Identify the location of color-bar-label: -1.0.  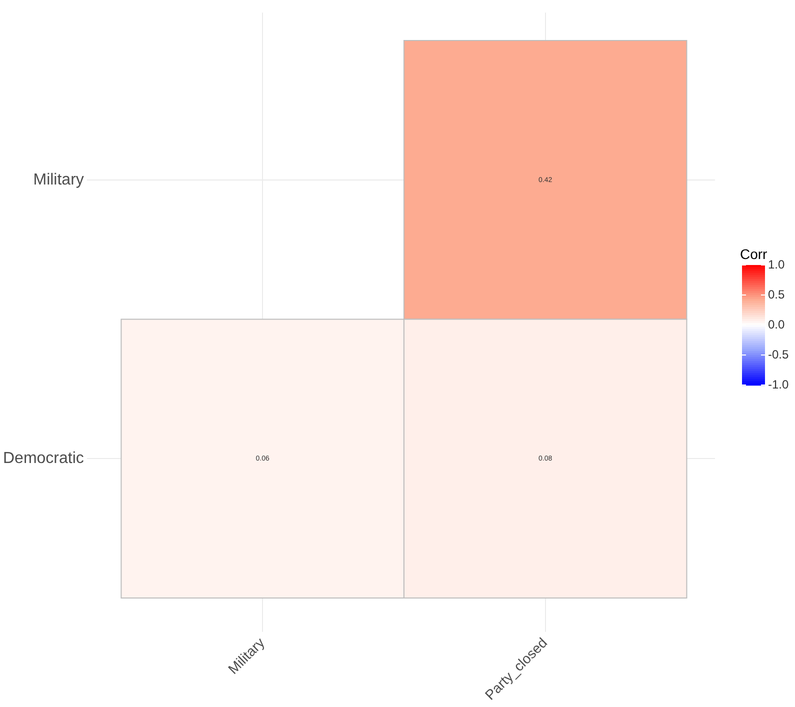
(779, 384).